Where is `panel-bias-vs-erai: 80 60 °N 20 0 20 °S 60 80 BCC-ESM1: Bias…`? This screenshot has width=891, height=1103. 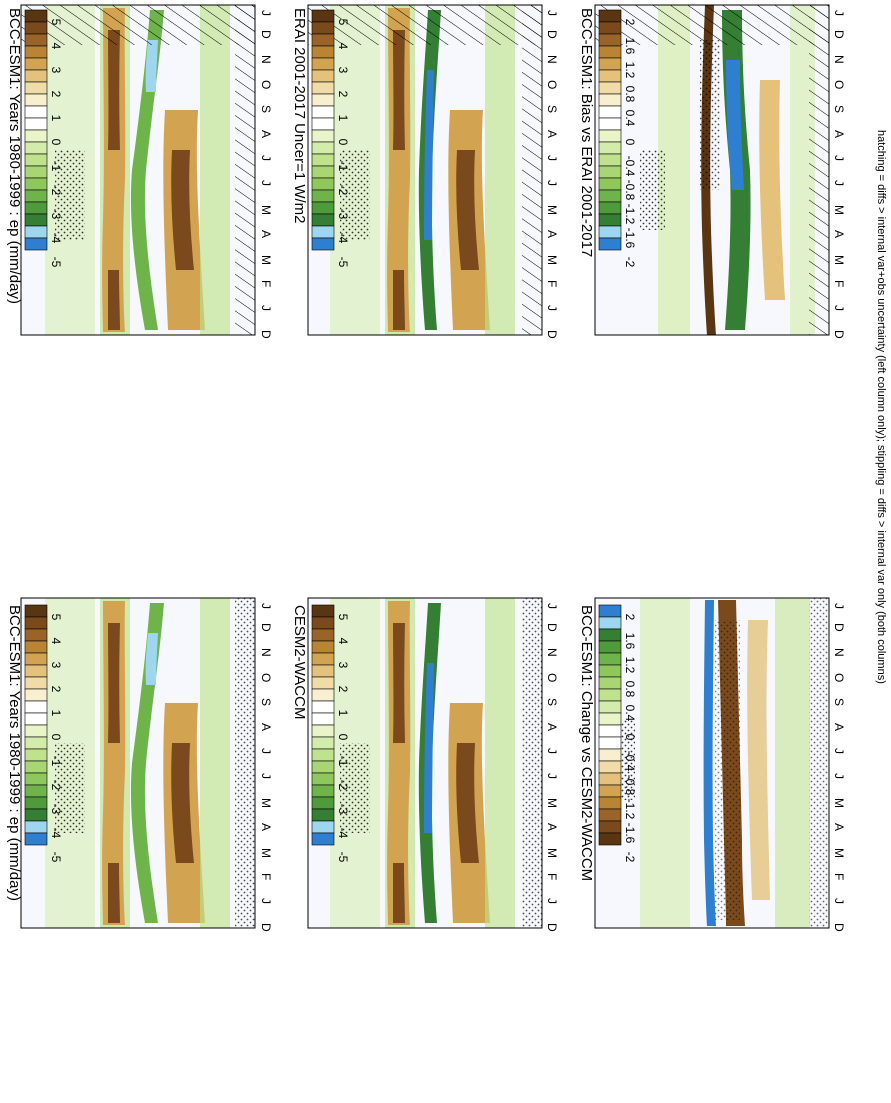
panel-bias-vs-erai: 80 60 °N 20 0 20 °S 60 80 BCC-ESM1: Bias… is located at coordinates (712, 171).